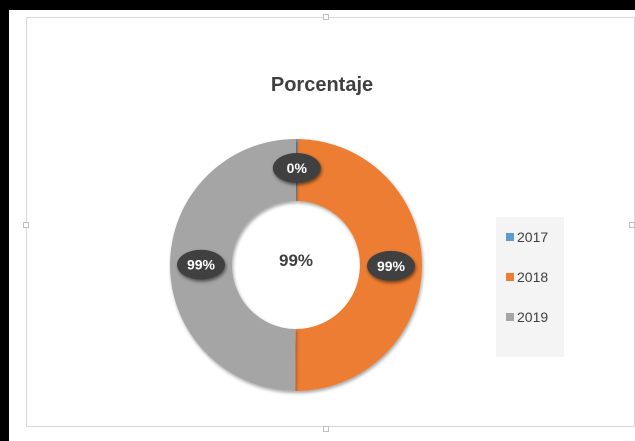 Image resolution: width=635 pixels, height=441 pixels. Describe the element at coordinates (322, 85) in the screenshot. I see `chart-title: Porcentaje` at that location.